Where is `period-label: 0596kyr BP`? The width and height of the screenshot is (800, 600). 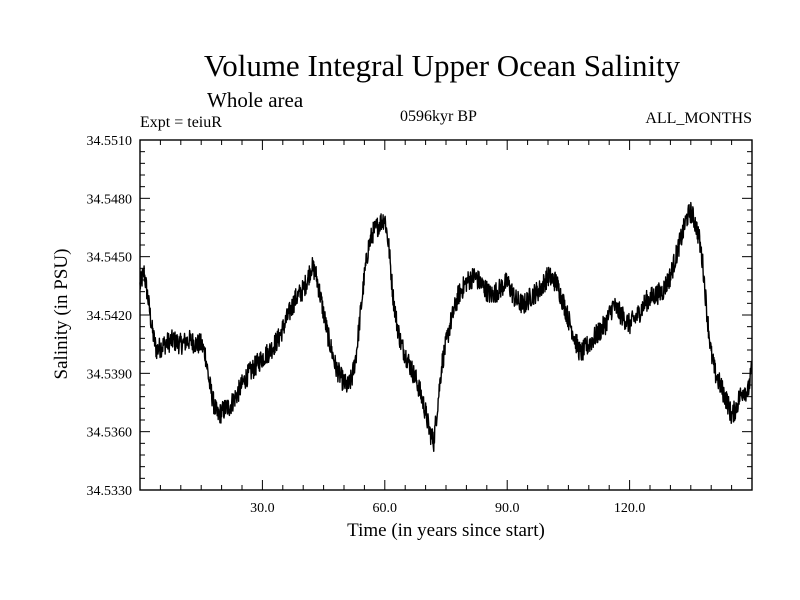 period-label: 0596kyr BP is located at coordinates (438, 116).